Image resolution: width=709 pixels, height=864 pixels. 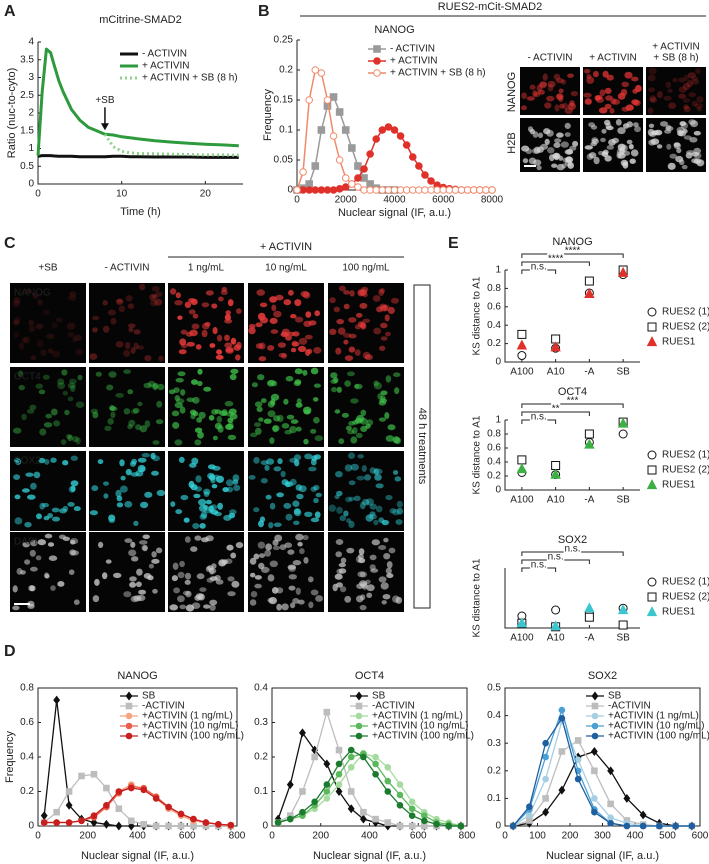 What do you see at coordinates (27, 166) in the screenshot?
I see `y-tick-label: 0.5` at bounding box center [27, 166].